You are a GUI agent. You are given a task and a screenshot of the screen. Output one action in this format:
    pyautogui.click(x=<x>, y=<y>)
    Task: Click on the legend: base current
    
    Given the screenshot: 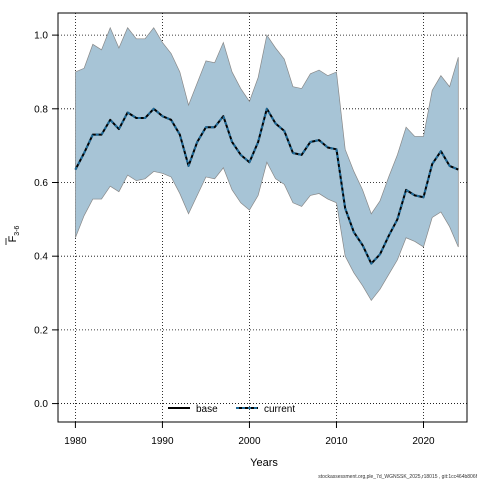 What is the action you would take?
    pyautogui.click(x=231, y=409)
    